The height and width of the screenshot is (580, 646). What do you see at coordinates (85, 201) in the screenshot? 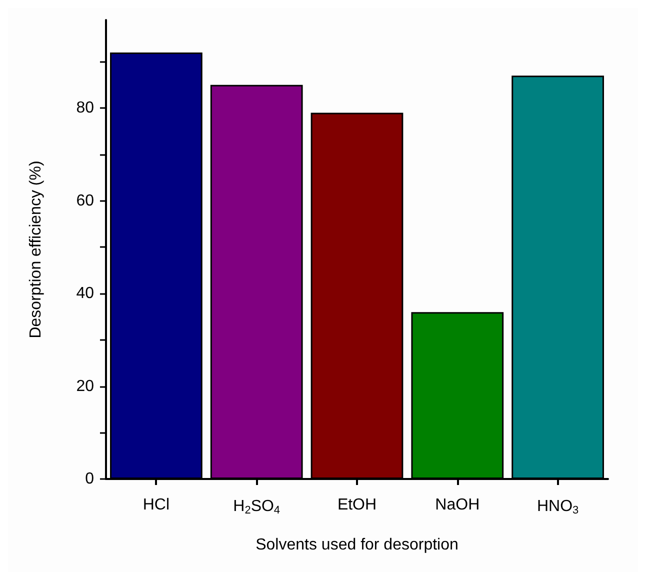
I see `y-tick-label: 60` at bounding box center [85, 201].